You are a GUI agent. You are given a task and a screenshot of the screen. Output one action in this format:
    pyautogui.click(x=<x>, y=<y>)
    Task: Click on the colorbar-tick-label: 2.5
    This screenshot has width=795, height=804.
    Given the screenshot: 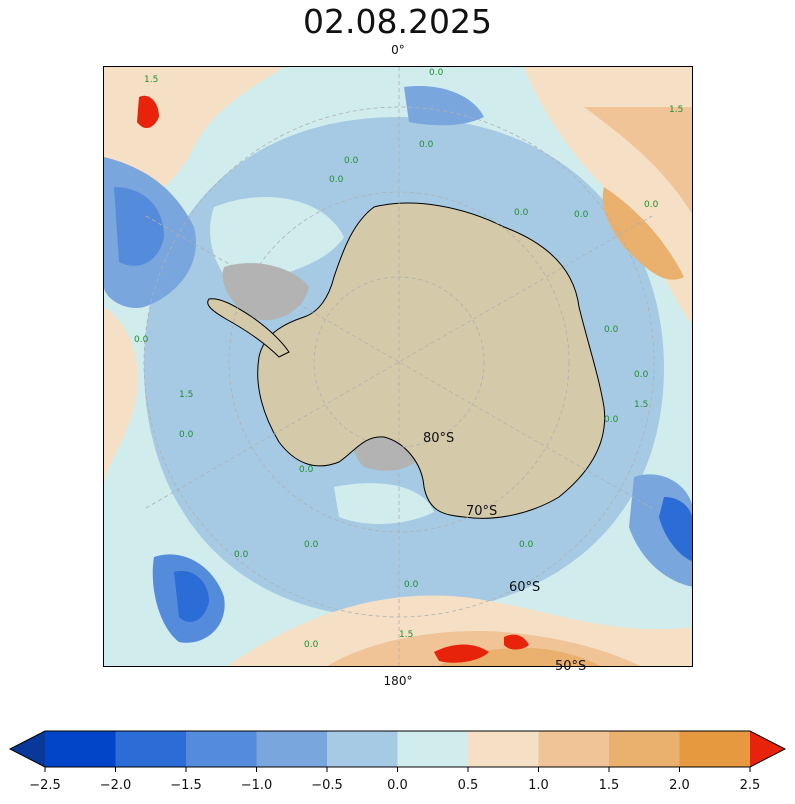 What is the action you would take?
    pyautogui.click(x=750, y=785)
    